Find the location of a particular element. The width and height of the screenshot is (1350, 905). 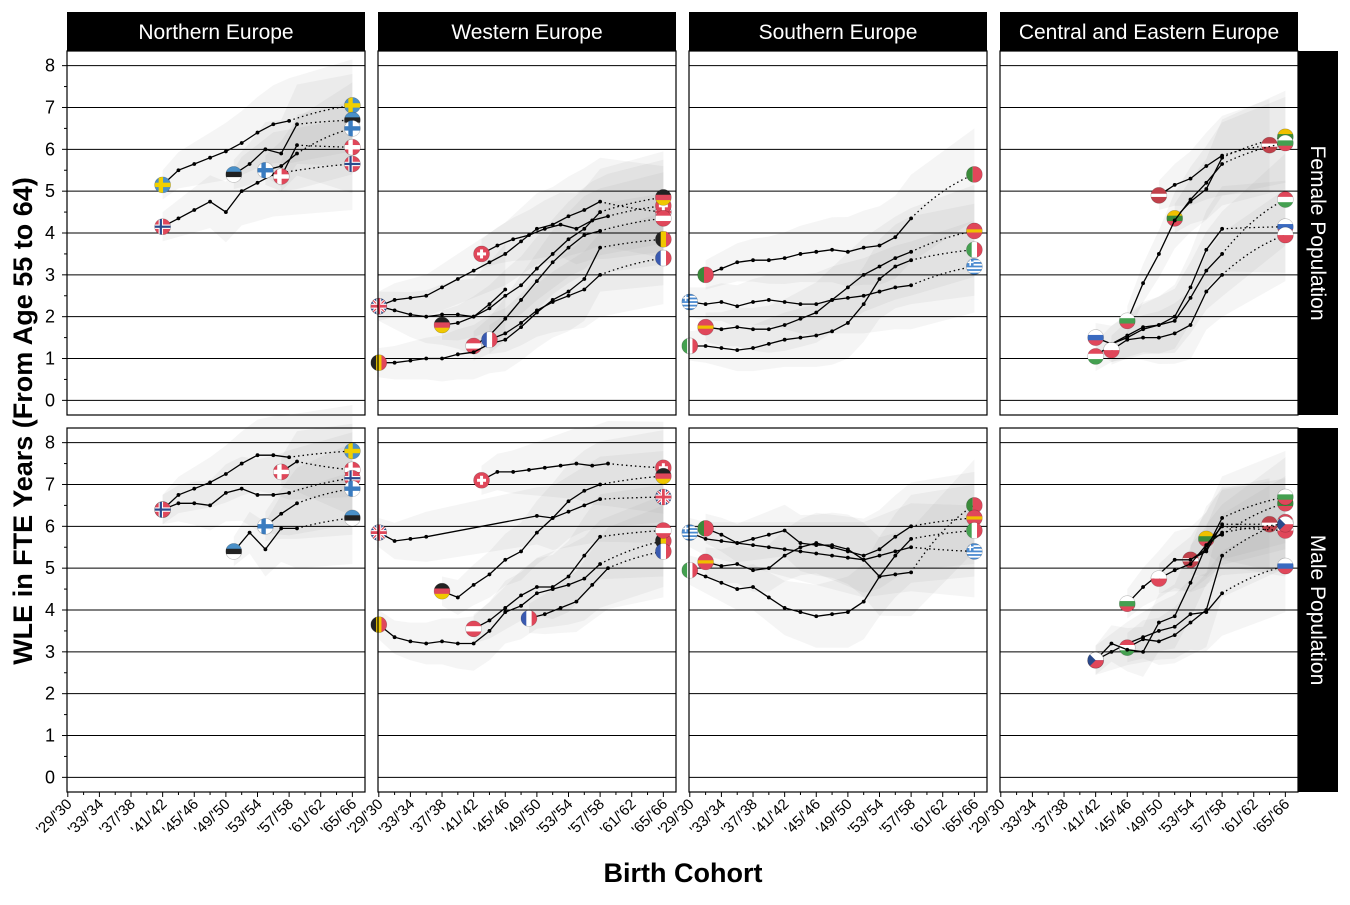

flag-portugal-icon is located at coordinates (974, 505).